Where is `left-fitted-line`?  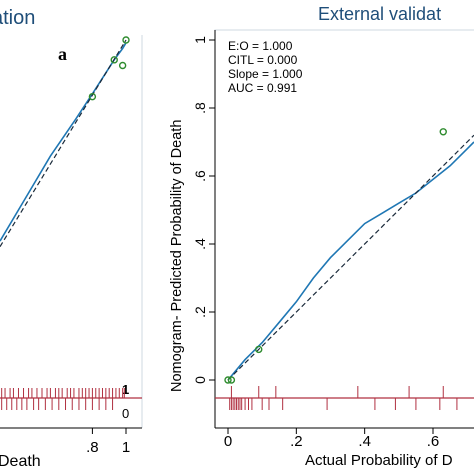
left-fitted-line is located at coordinates (63, 142).